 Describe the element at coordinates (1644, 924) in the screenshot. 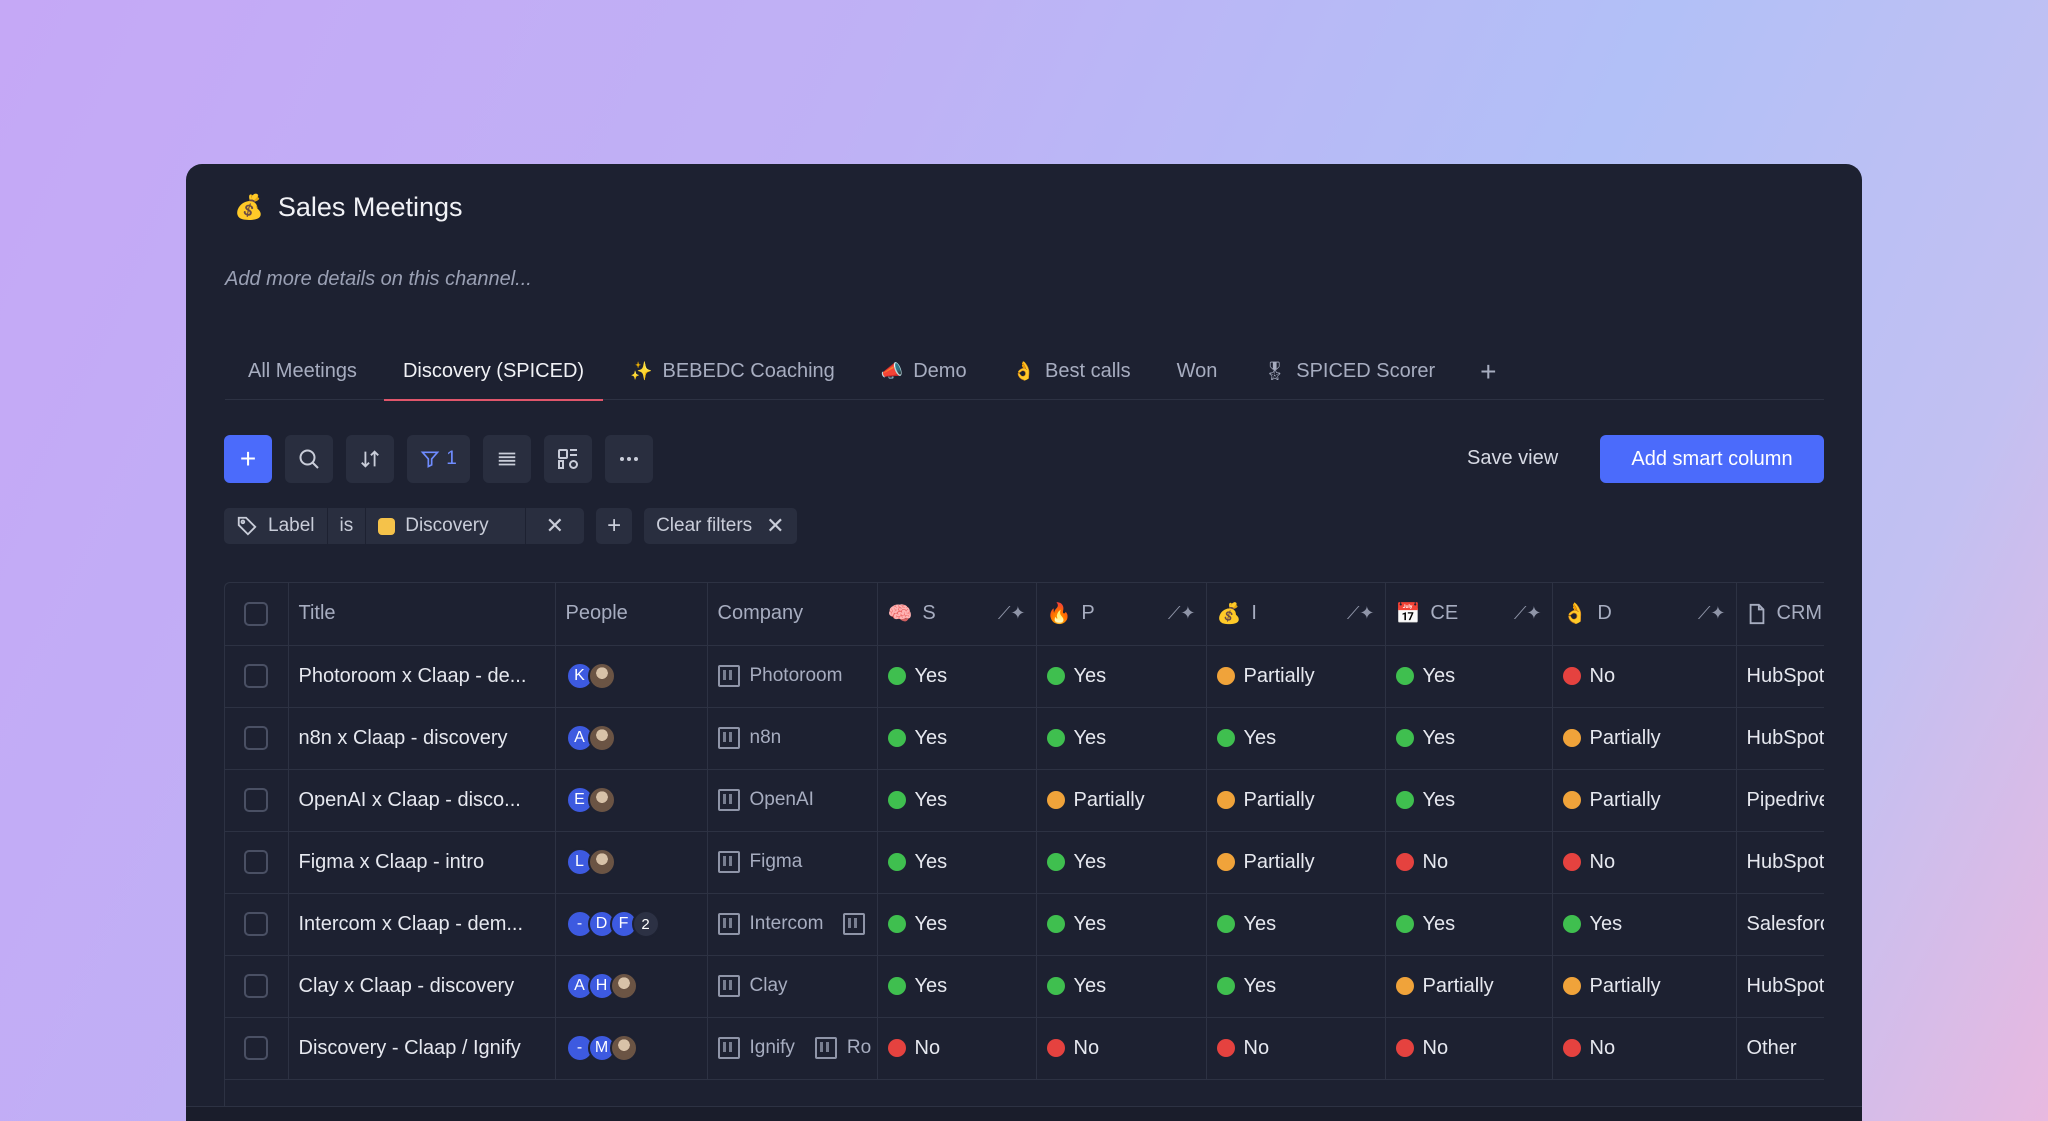

I see `cell-d: Yes` at that location.